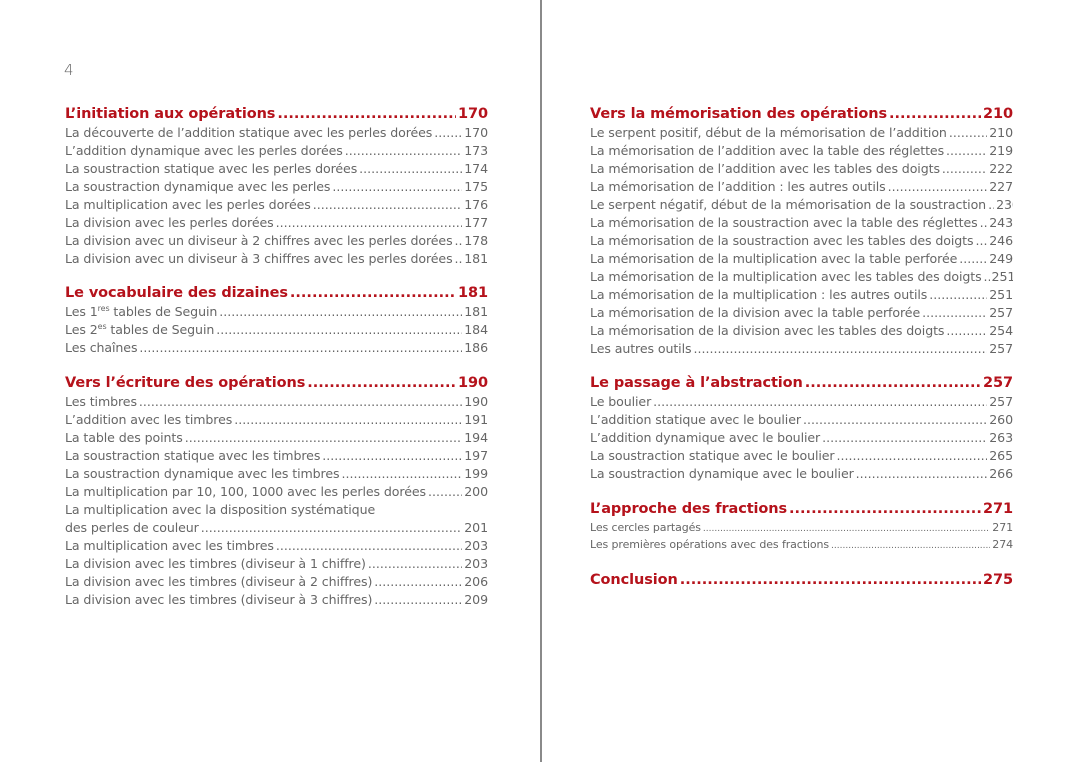 Image resolution: width=1080 pixels, height=762 pixels. Describe the element at coordinates (276, 528) in the screenshot. I see `toc-entry: des perles de couleur 201` at that location.